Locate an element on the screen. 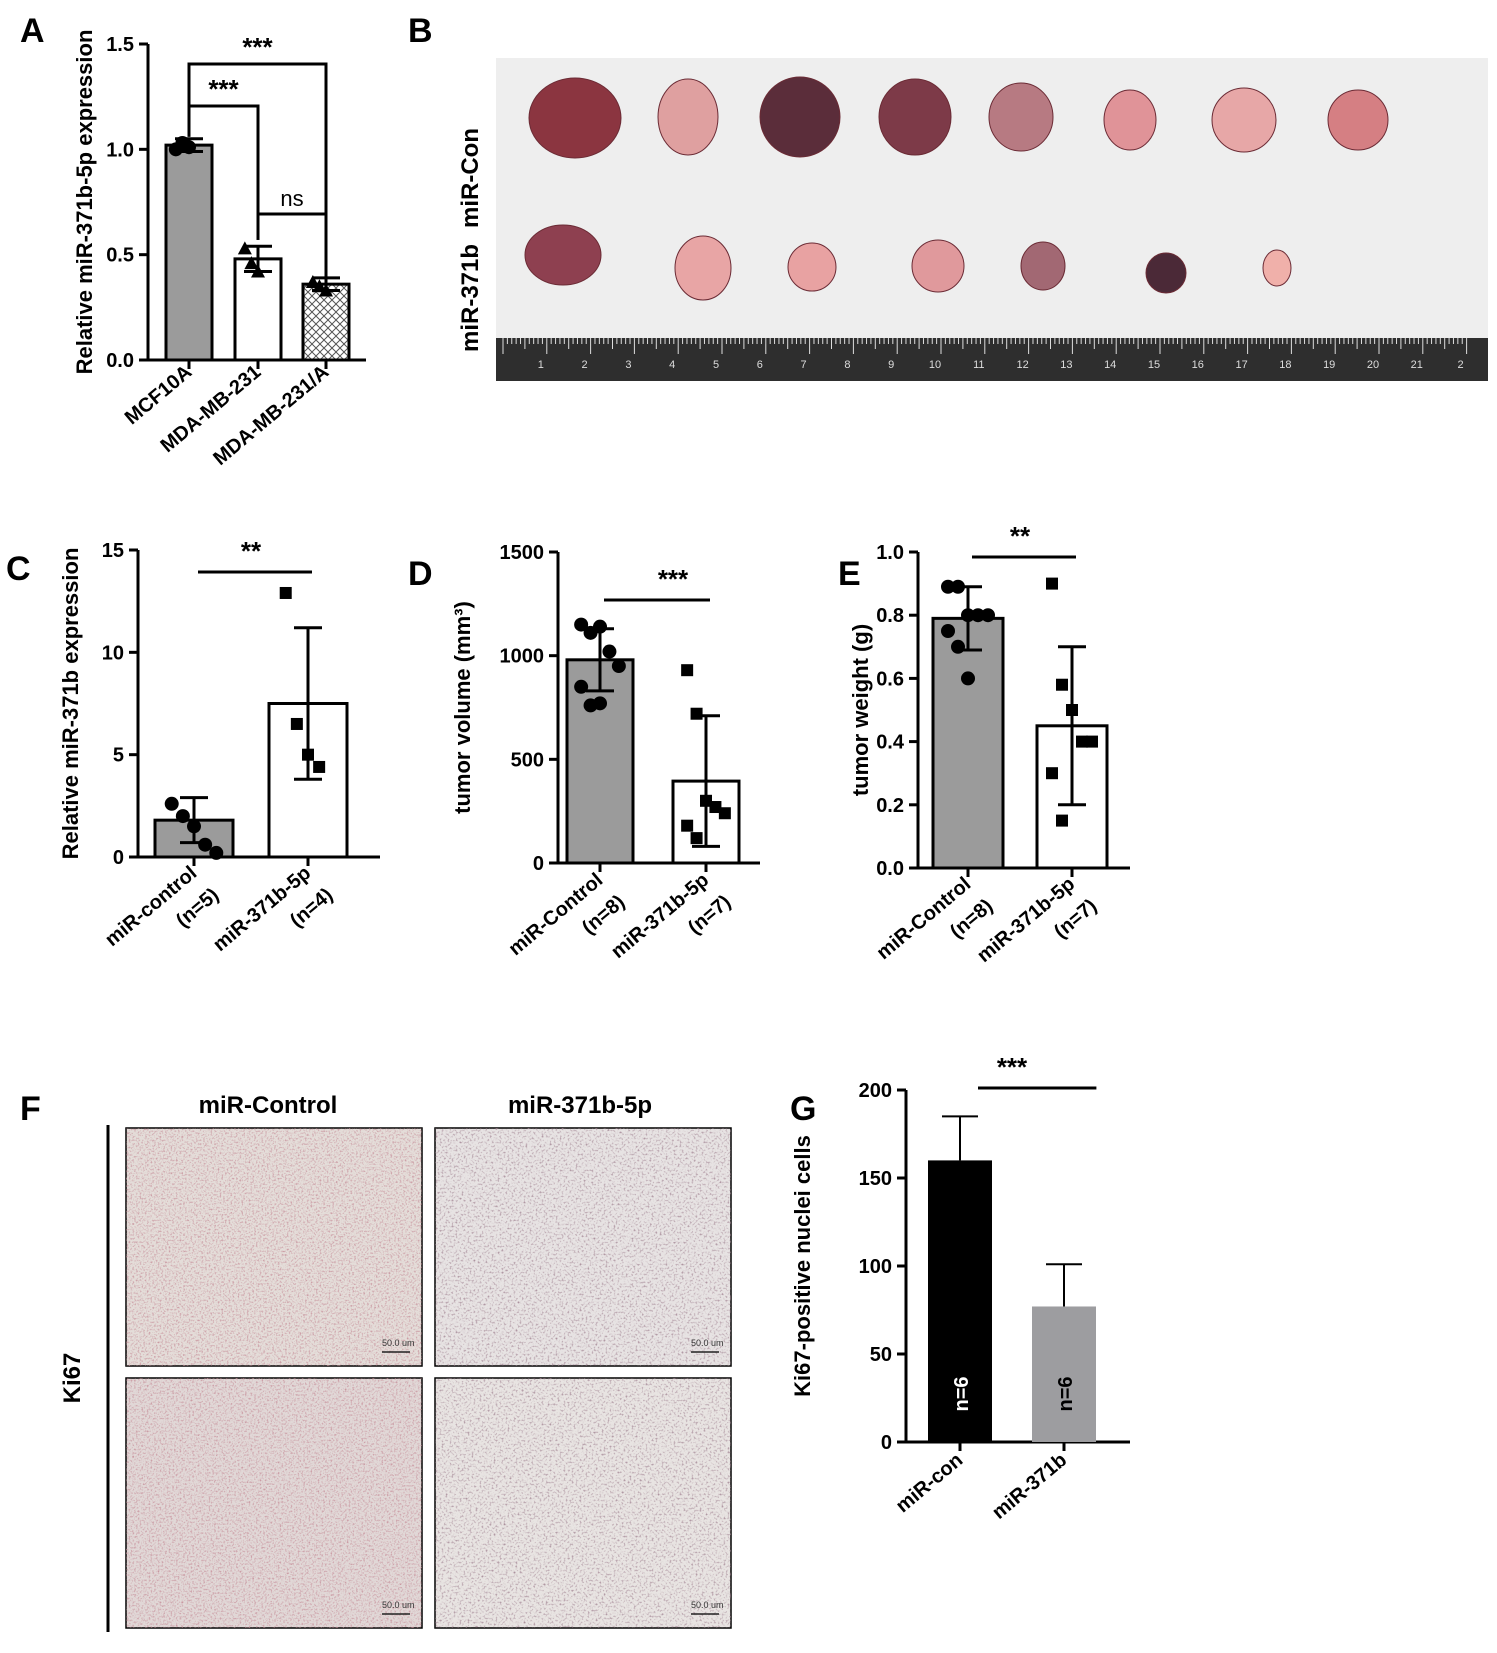  scale-bar-text-2: 50.0 um is located at coordinates (707, 1343).